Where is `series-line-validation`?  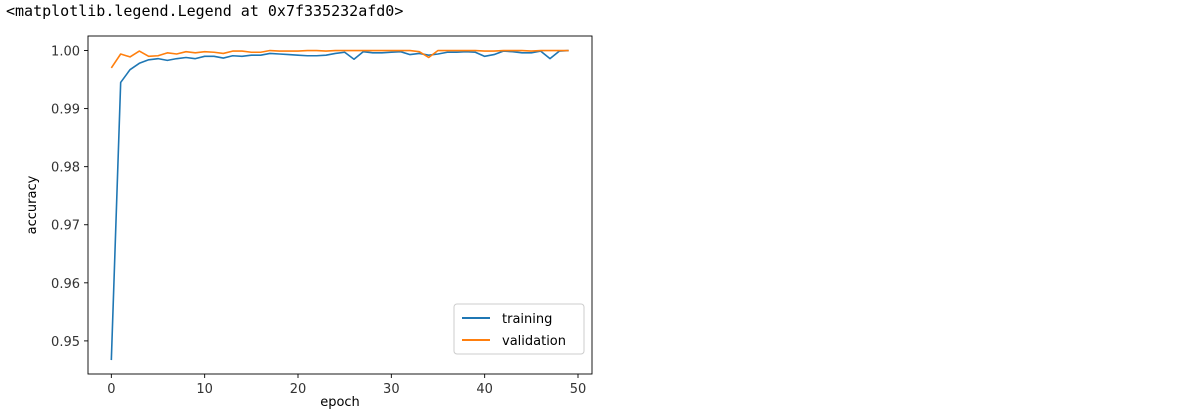 series-line-validation is located at coordinates (339, 59).